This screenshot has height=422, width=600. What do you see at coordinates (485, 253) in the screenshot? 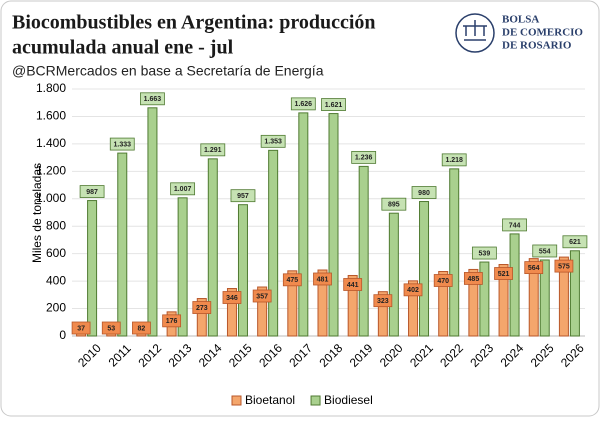
I see `value-label: 539` at bounding box center [485, 253].